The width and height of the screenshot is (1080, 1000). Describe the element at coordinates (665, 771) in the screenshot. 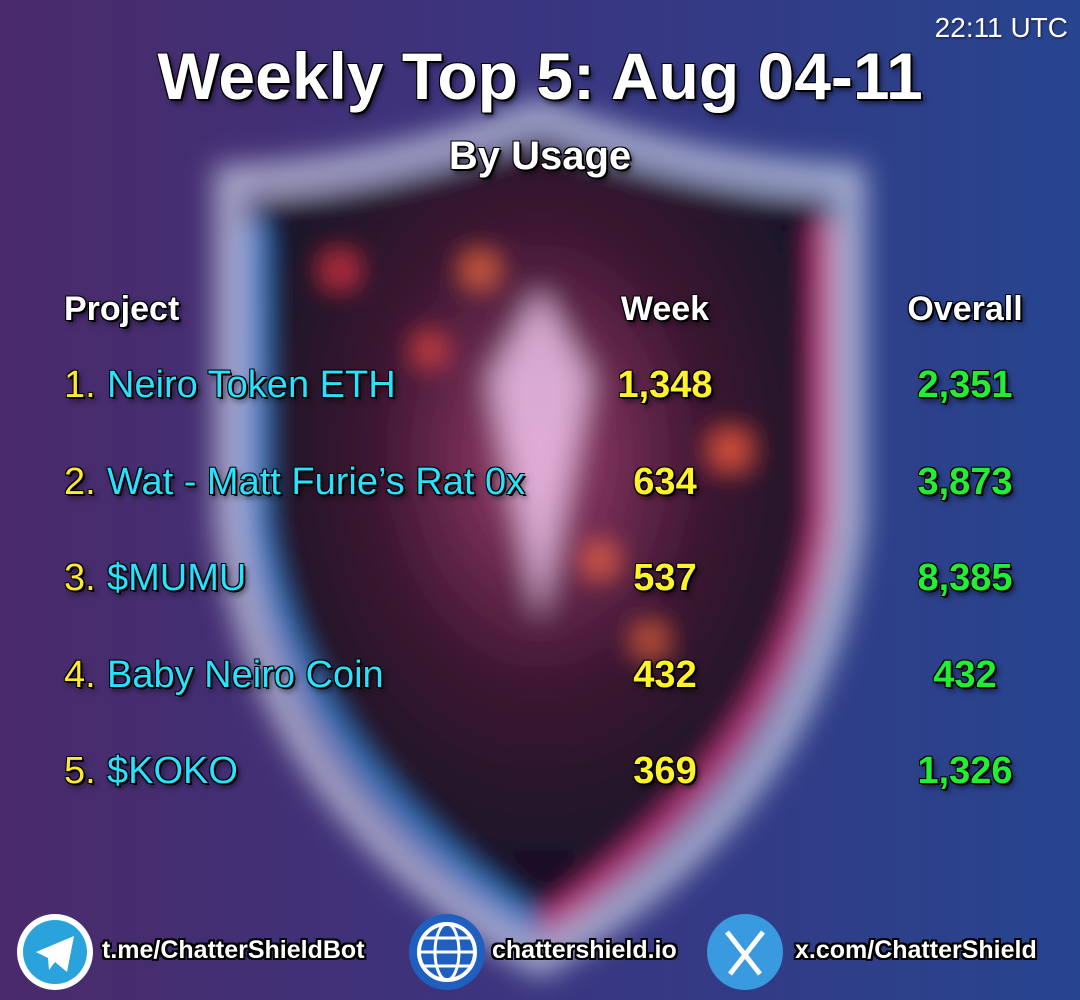

I see `week-count: 369` at that location.